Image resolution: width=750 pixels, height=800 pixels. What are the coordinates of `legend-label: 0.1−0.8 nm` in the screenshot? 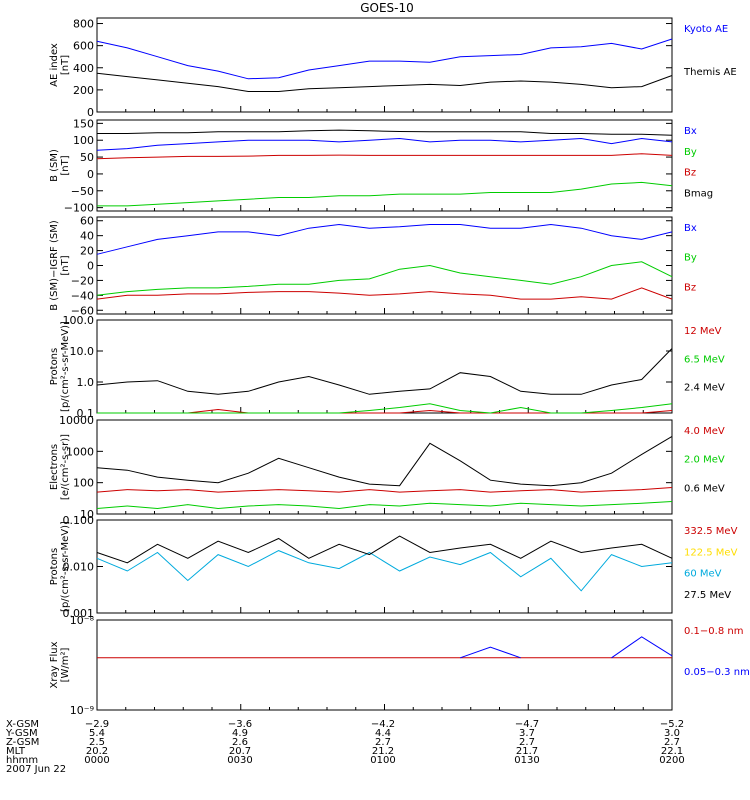 It's located at (713, 631).